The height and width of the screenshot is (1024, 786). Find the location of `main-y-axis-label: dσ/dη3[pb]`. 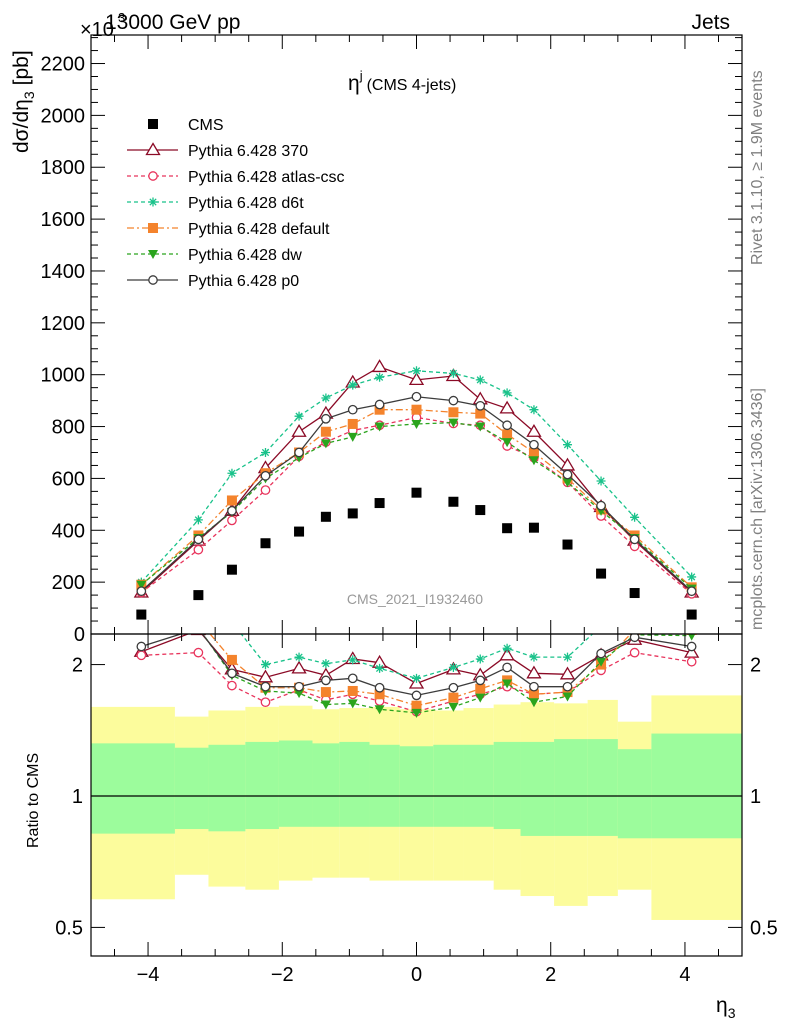

main-y-axis-label: dσ/dη3[pb] is located at coordinates (23, 101).